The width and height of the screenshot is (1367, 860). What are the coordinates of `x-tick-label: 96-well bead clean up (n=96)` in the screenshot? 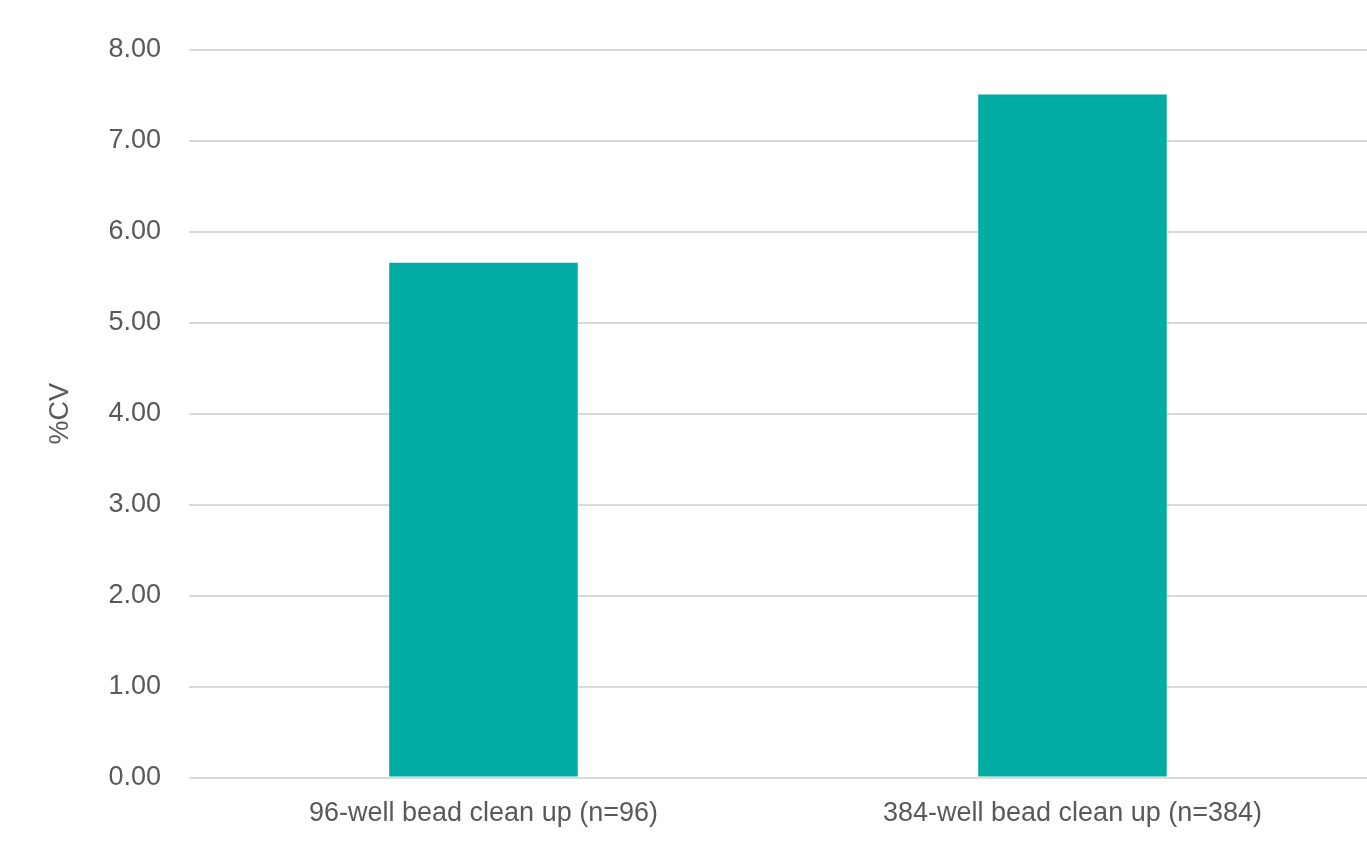 It's located at (483, 812).